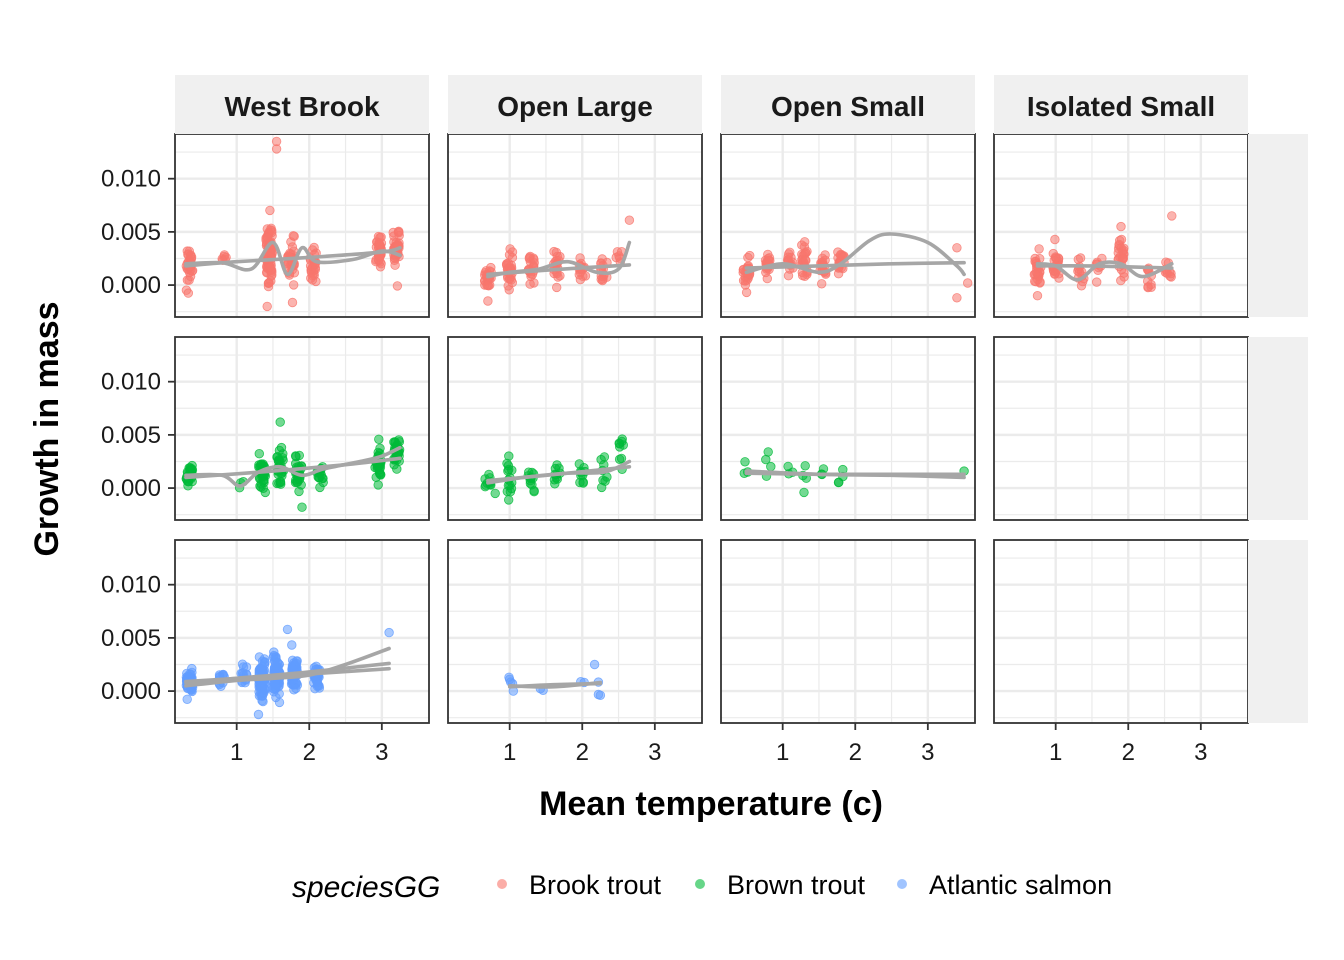 The height and width of the screenshot is (960, 1344). I want to click on panel-atlantic-salmon-isolated-small, so click(1121, 631).